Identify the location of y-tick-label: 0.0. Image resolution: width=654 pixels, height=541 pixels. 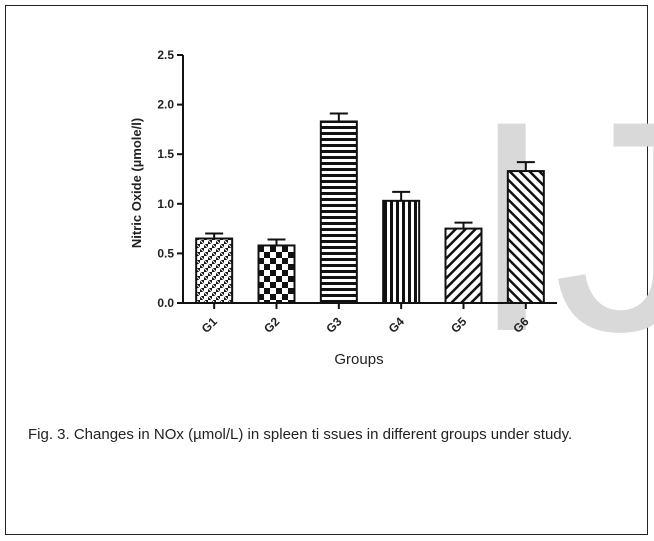
(165, 303).